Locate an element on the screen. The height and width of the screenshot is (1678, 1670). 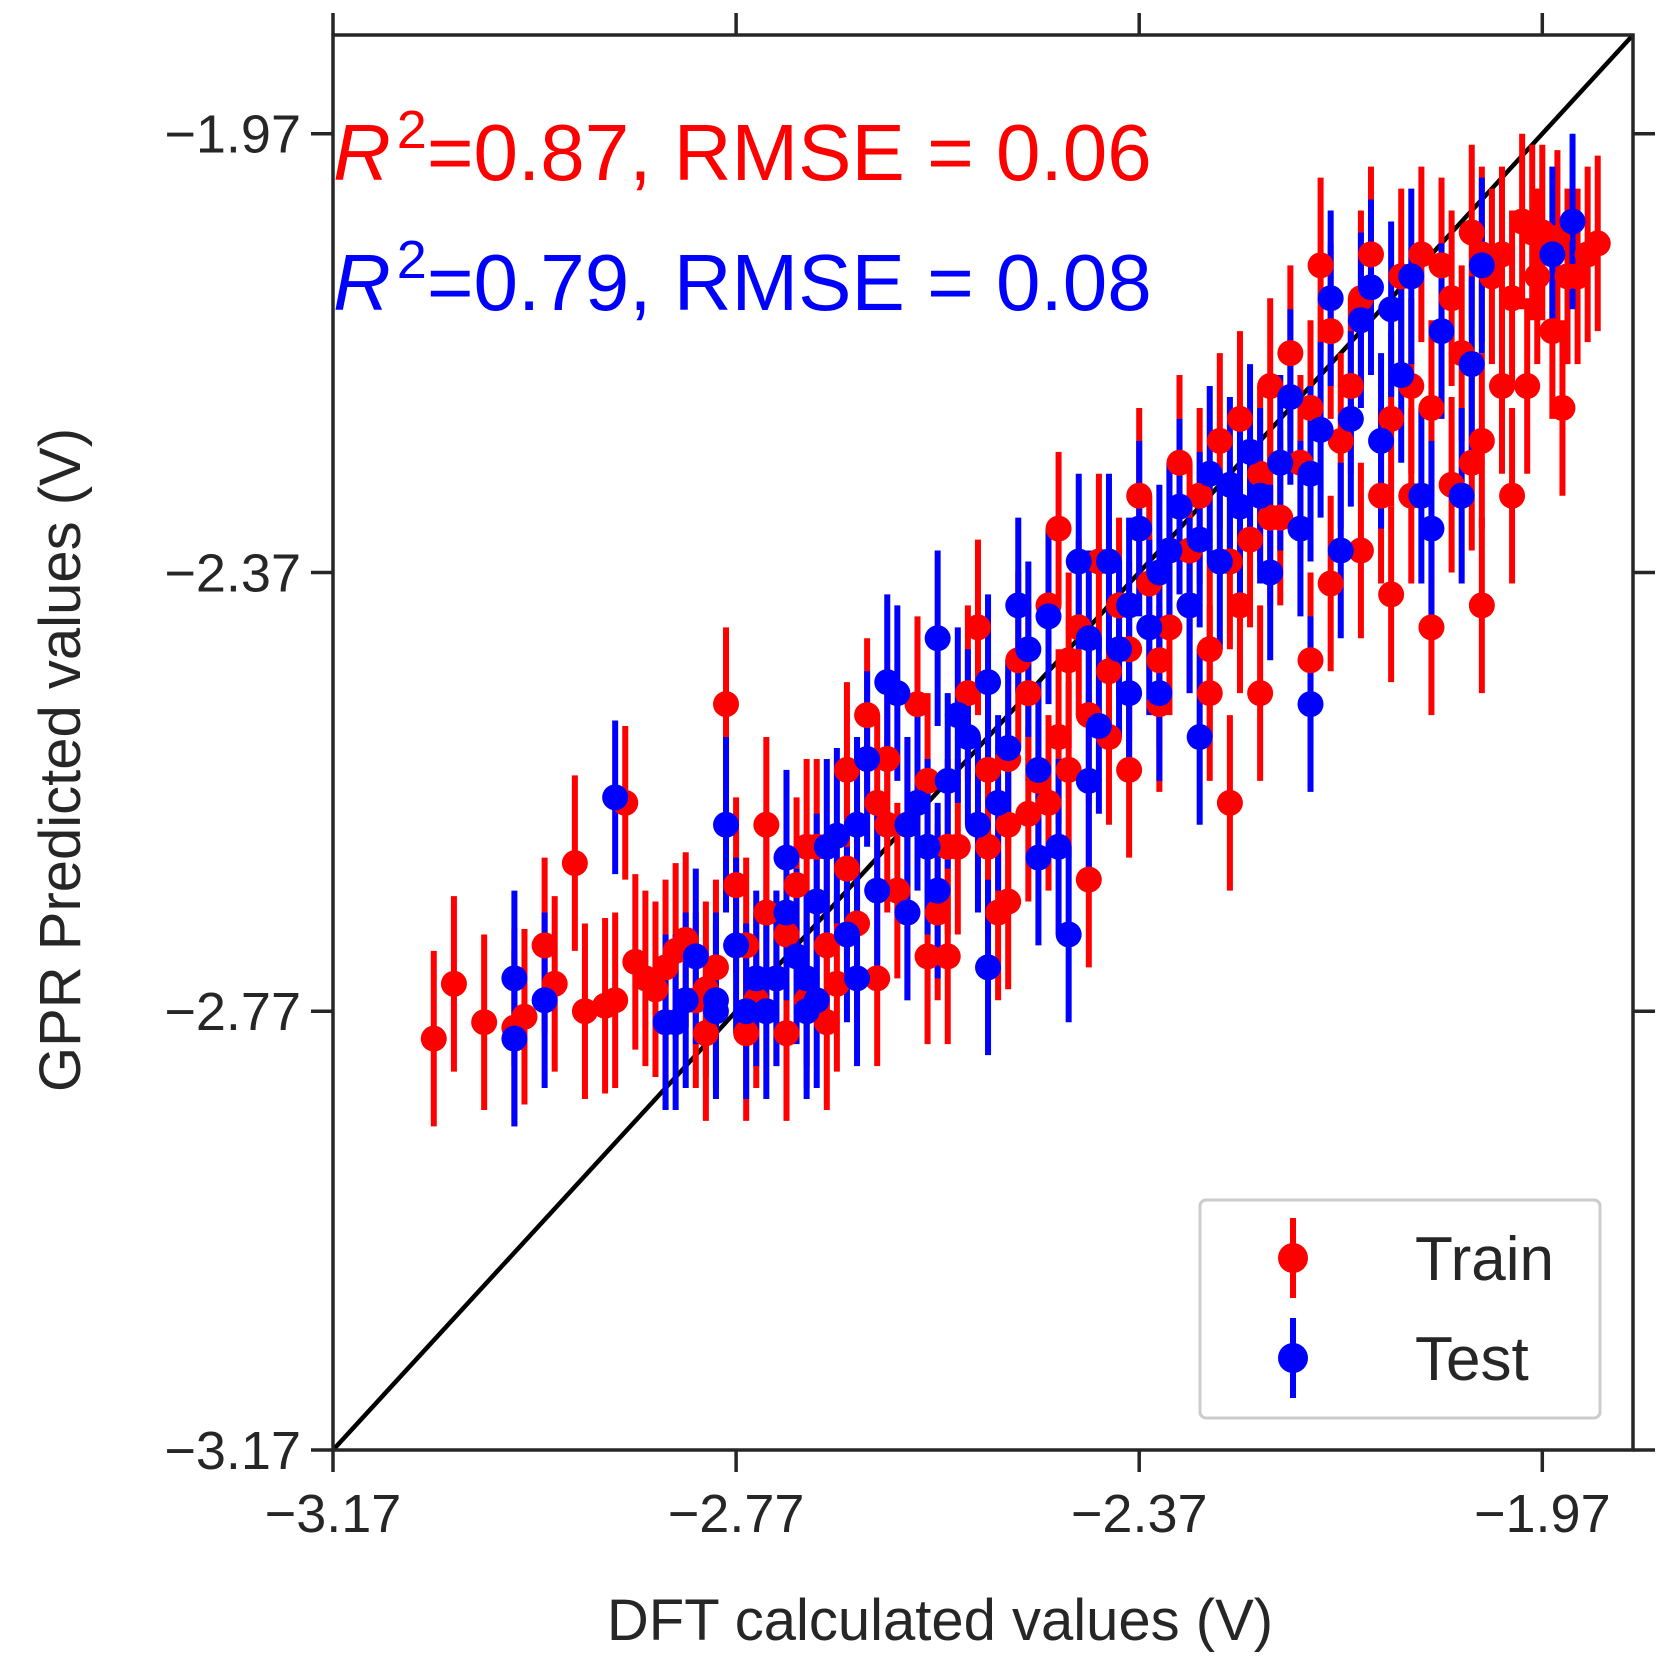
y-tick-label: −1.97 is located at coordinates (232, 135).